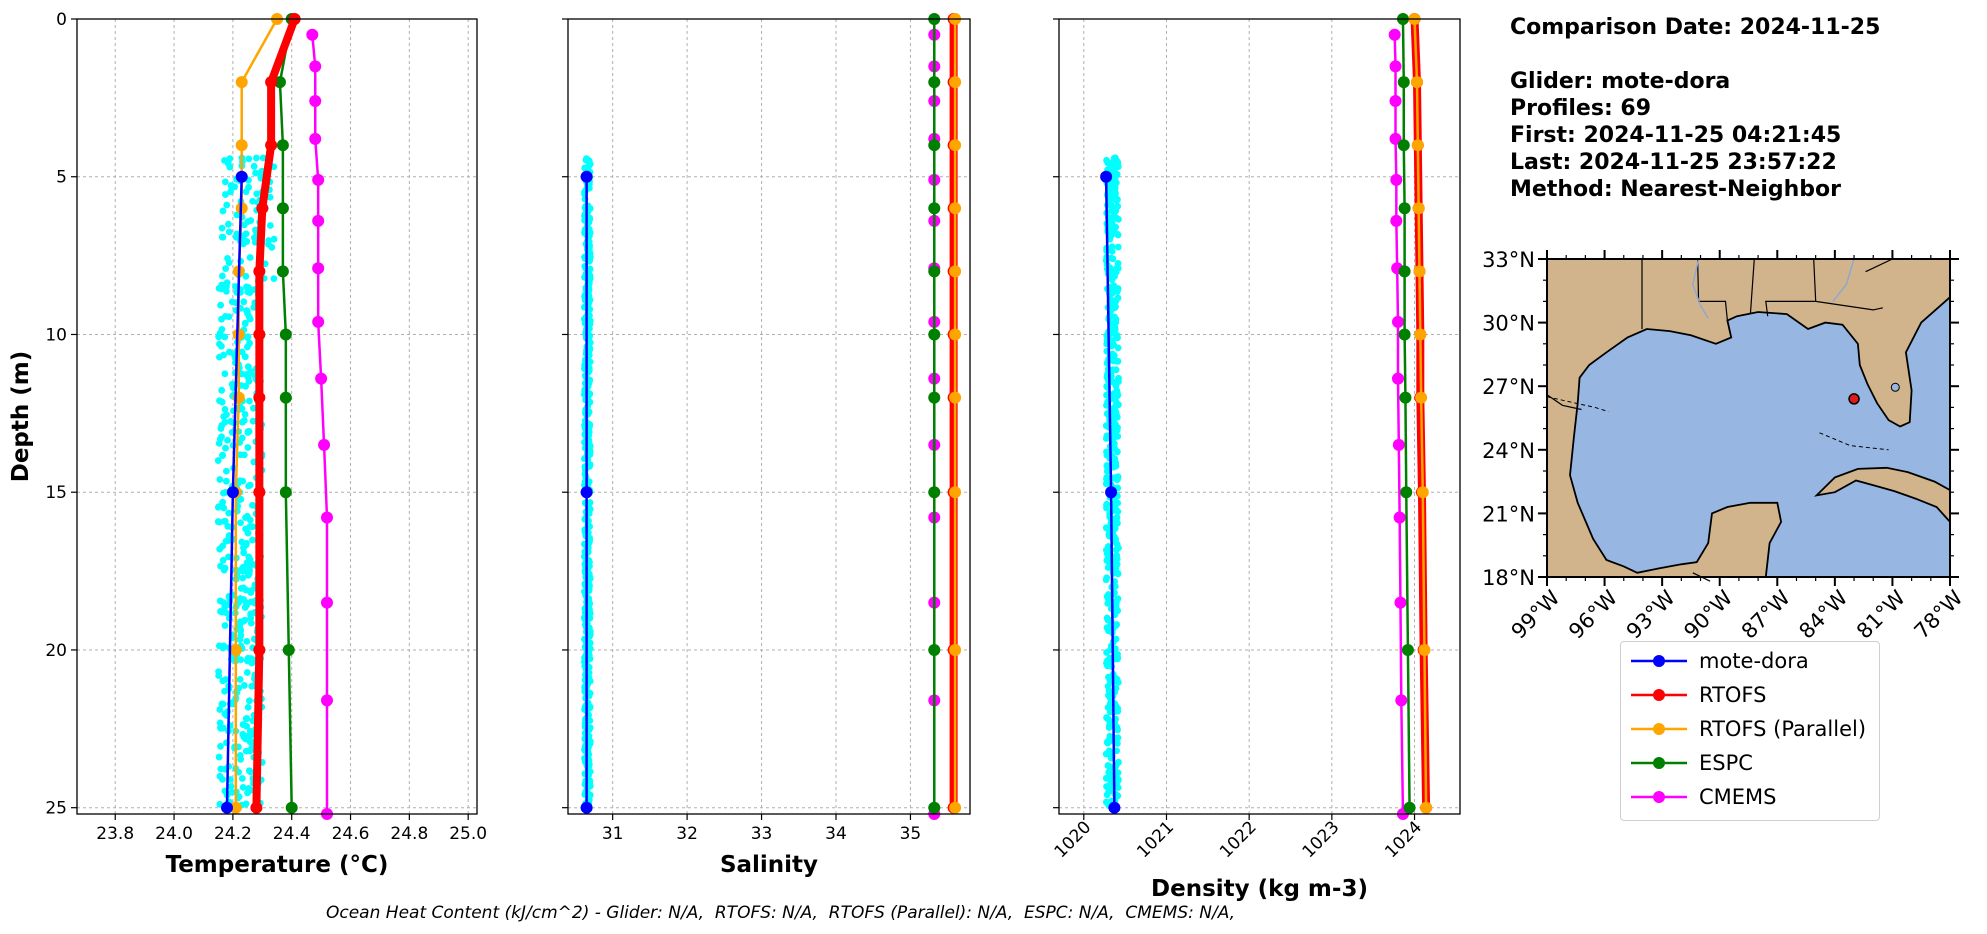  I want to click on series-mote-dora, so click(586, 492).